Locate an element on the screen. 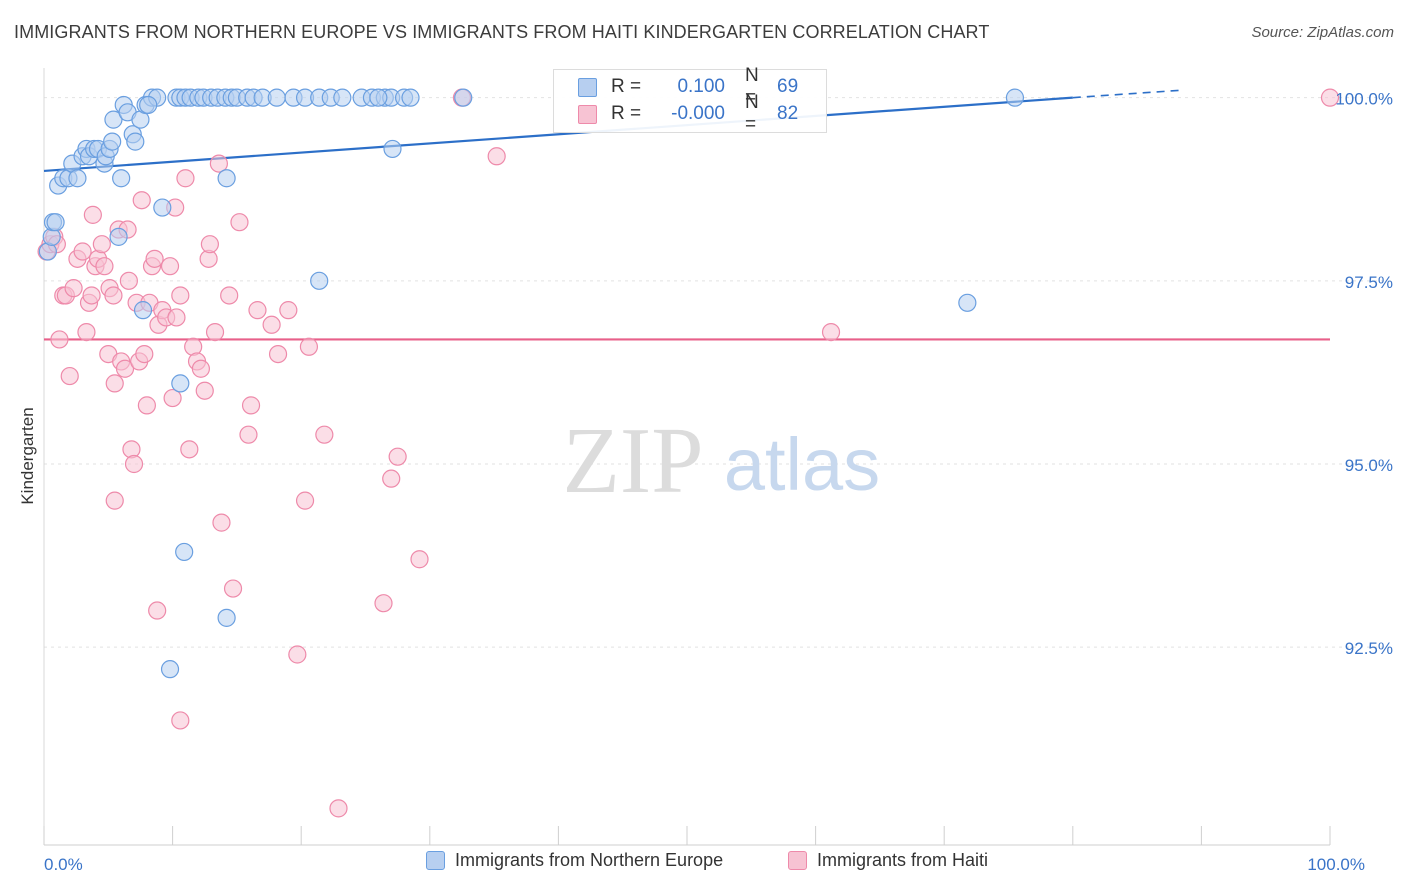  trend-line-extension is located at coordinates (1126, 94).